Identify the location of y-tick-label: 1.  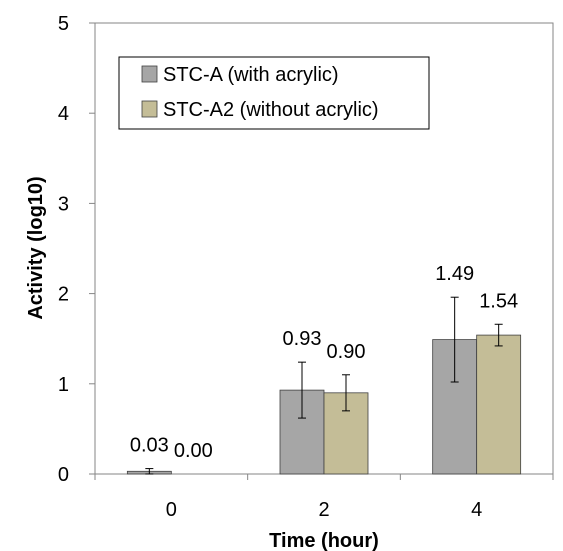
(63, 385).